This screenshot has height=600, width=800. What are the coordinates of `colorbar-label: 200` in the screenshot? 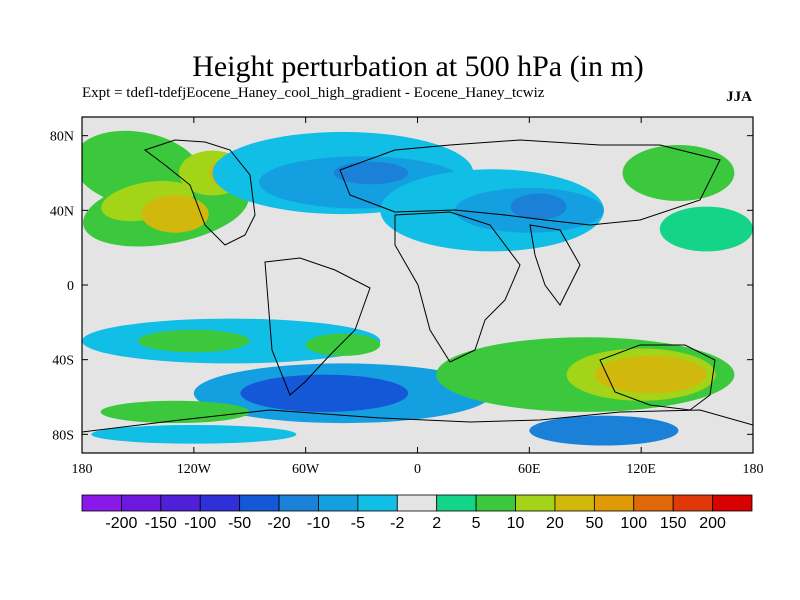 It's located at (712, 523).